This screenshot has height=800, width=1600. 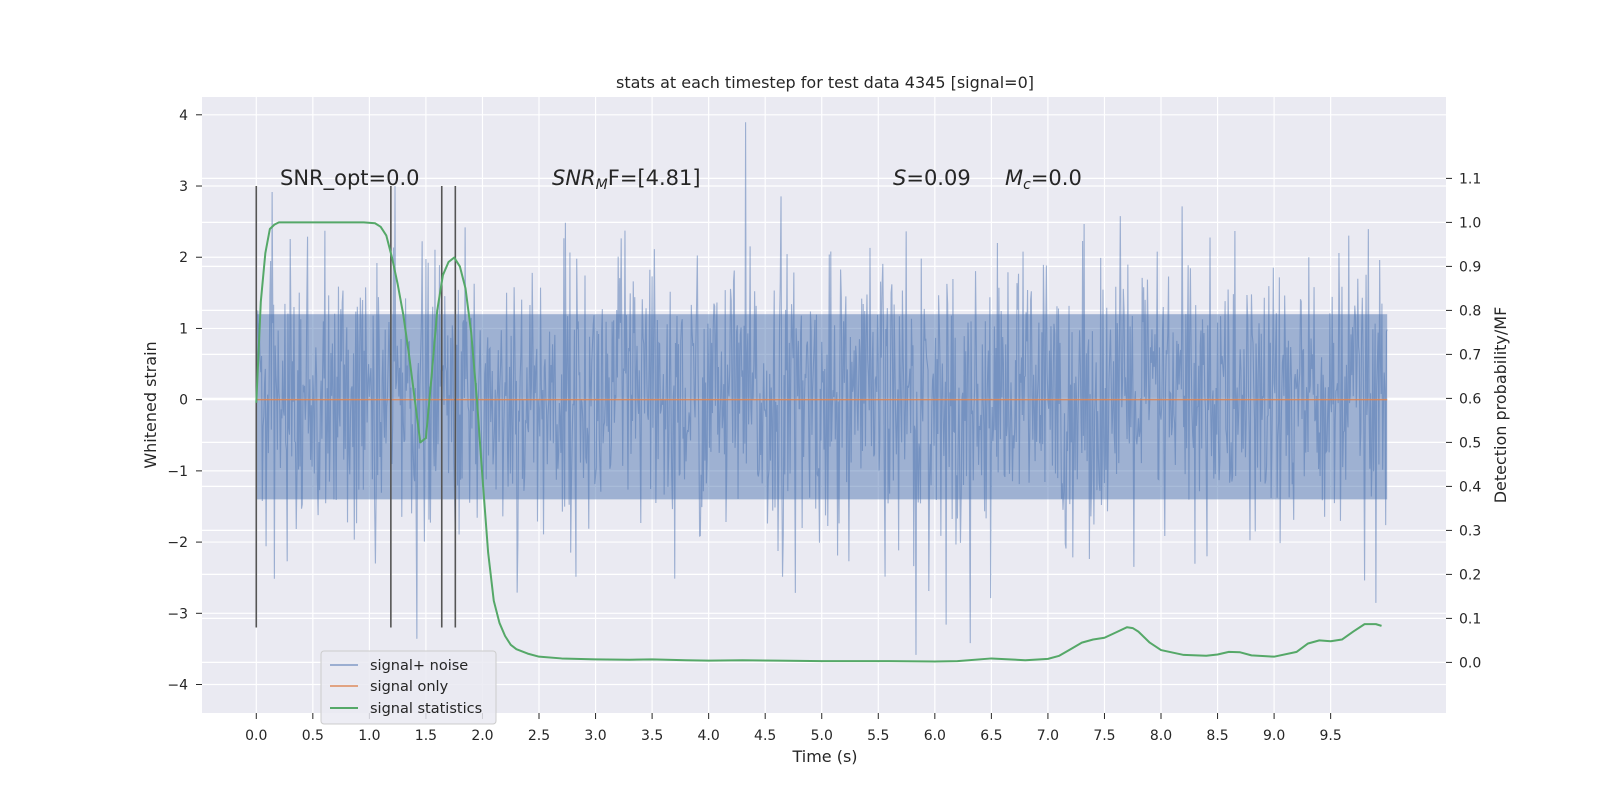 I want to click on y2-tick-label: 0.5, so click(x=1470, y=443).